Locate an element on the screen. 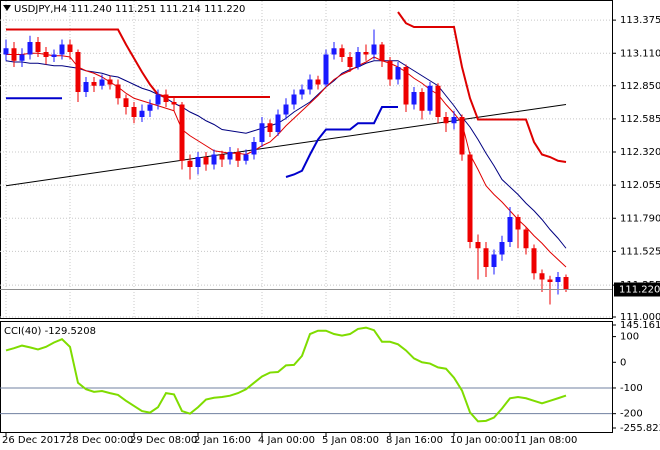 Image resolution: width=660 pixels, height=450 pixels. last-price-box is located at coordinates (637, 289).